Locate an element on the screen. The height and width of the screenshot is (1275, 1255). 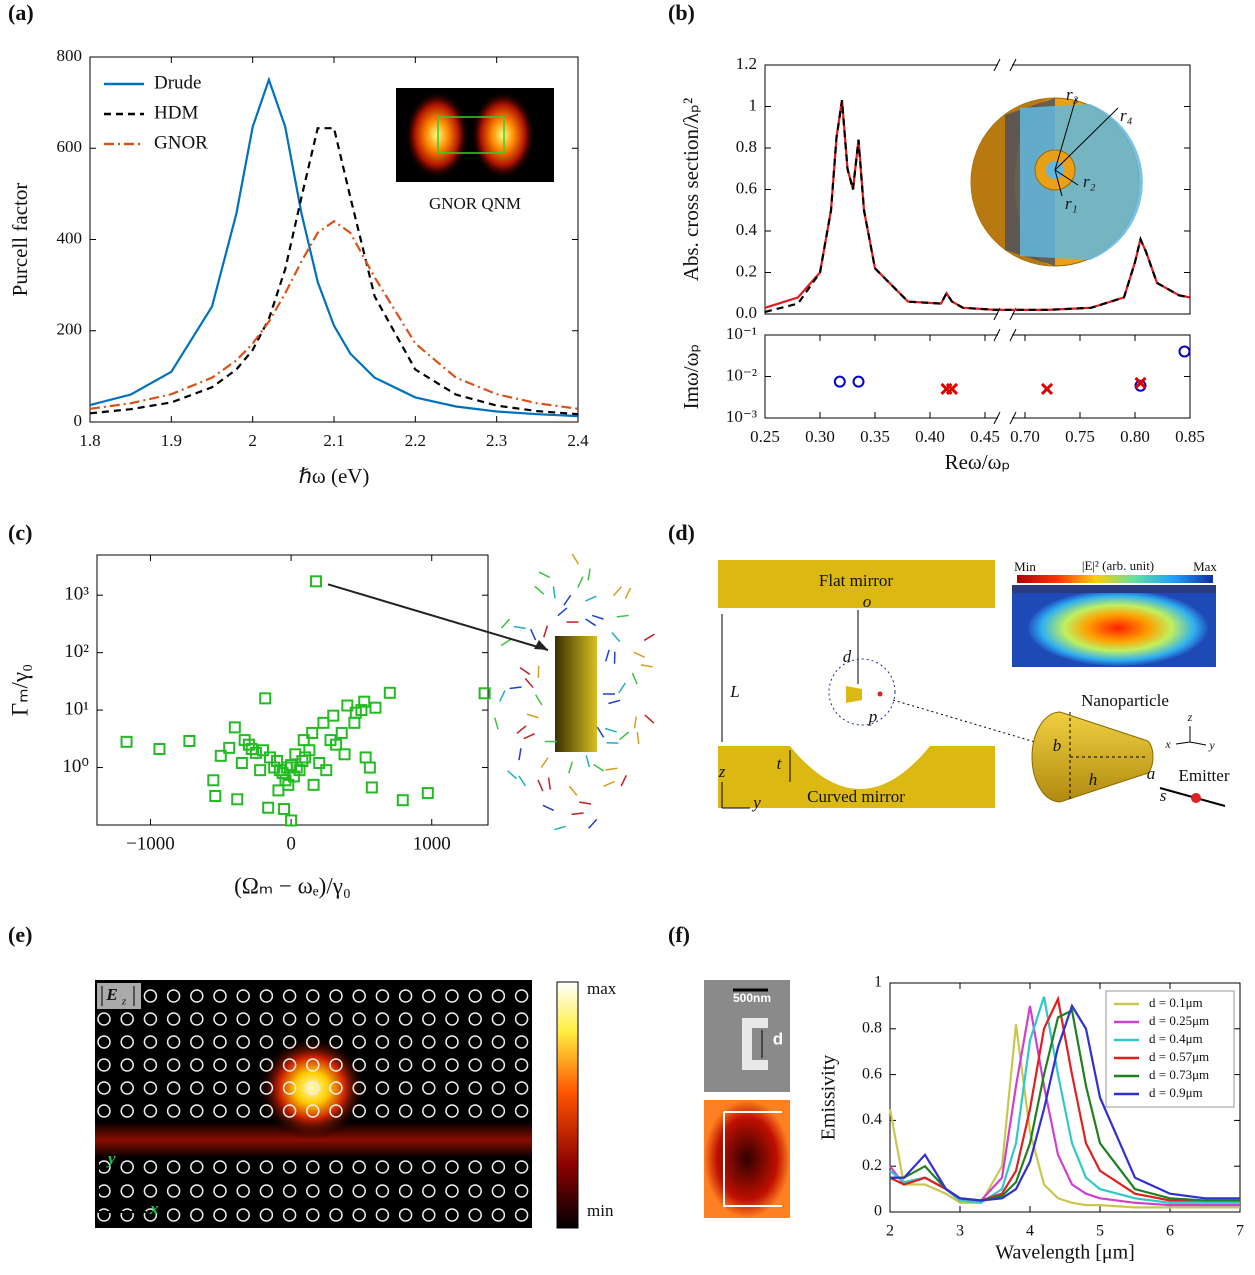
y-tick-label: 600 is located at coordinates (70, 146).